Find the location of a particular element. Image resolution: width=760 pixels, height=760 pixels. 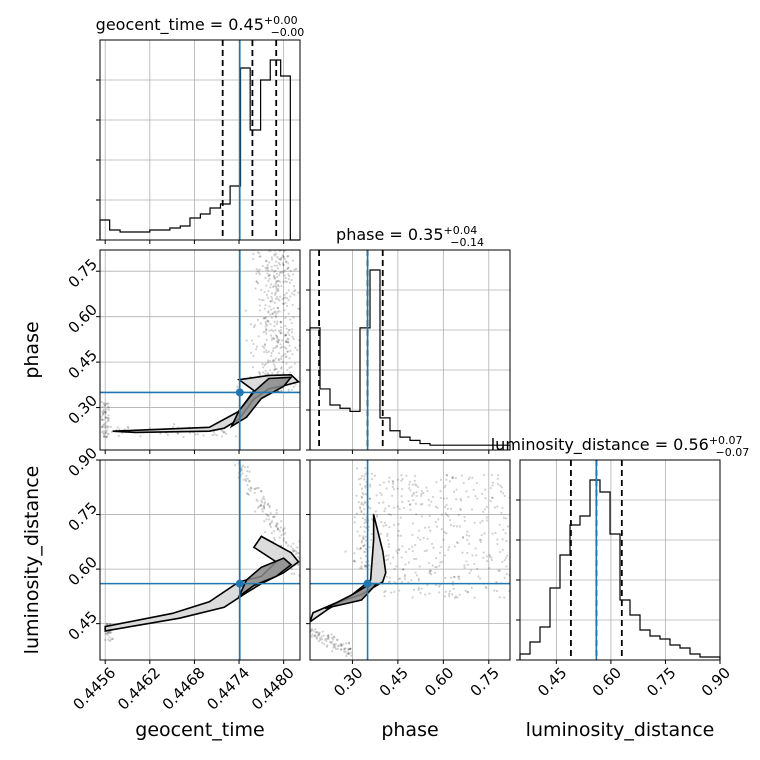

x-tick-label-phase: 0.60 is located at coordinates (439, 682).